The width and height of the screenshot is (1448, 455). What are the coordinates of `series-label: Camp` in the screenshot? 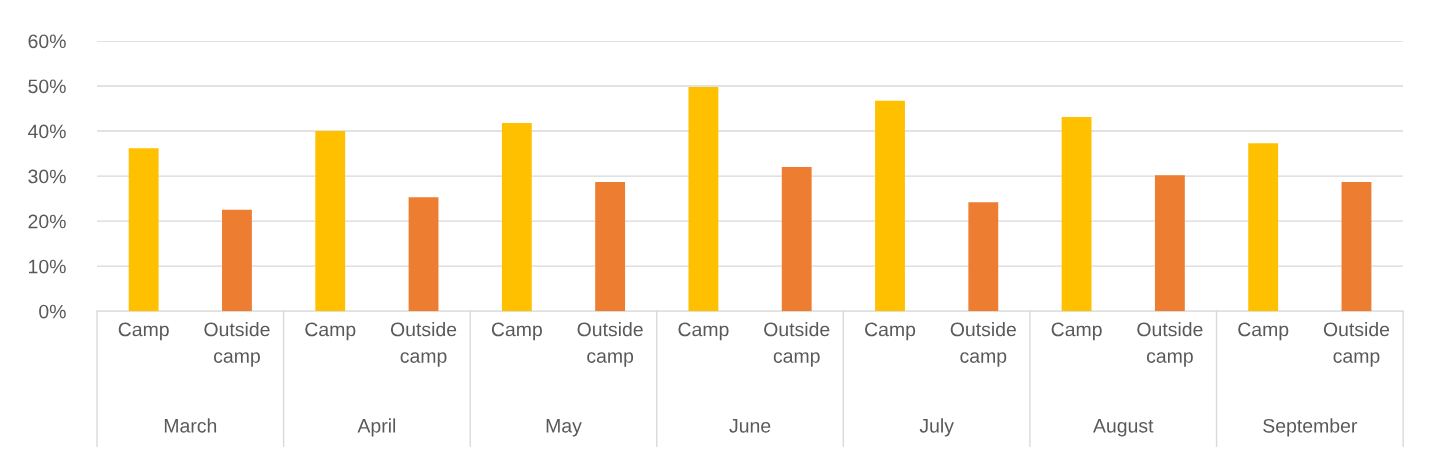 It's located at (330, 331).